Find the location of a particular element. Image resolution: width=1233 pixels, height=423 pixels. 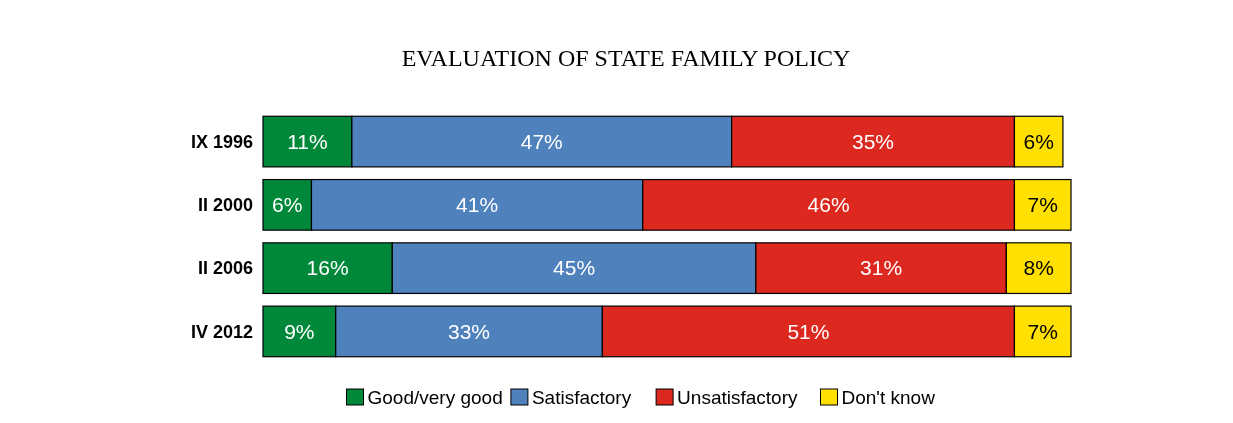

data-label: 51% is located at coordinates (808, 331).